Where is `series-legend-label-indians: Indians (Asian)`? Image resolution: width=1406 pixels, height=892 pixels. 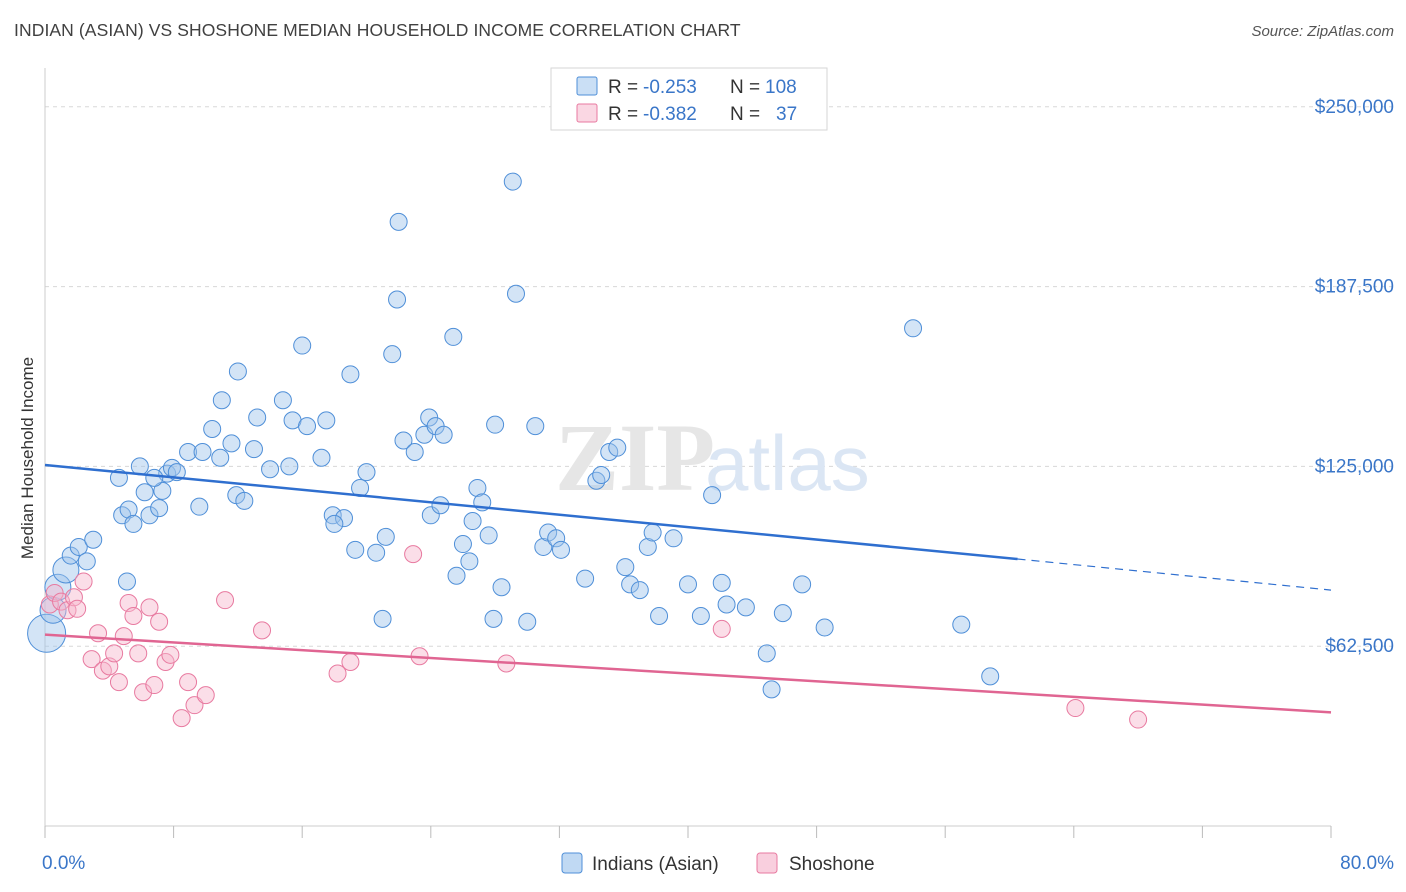
series-legend-label-indians: Indians (Asian) is located at coordinates (655, 864).